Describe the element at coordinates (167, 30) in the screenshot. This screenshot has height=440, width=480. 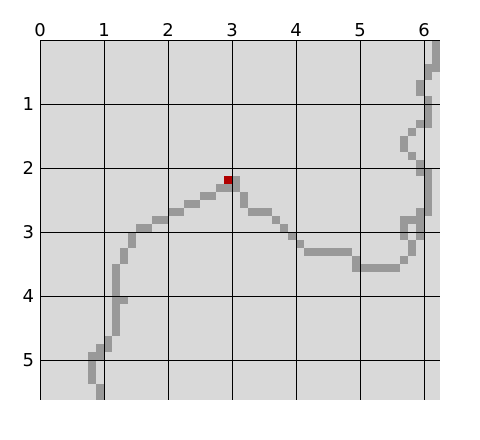
I see `x-tick-label: 2` at that location.